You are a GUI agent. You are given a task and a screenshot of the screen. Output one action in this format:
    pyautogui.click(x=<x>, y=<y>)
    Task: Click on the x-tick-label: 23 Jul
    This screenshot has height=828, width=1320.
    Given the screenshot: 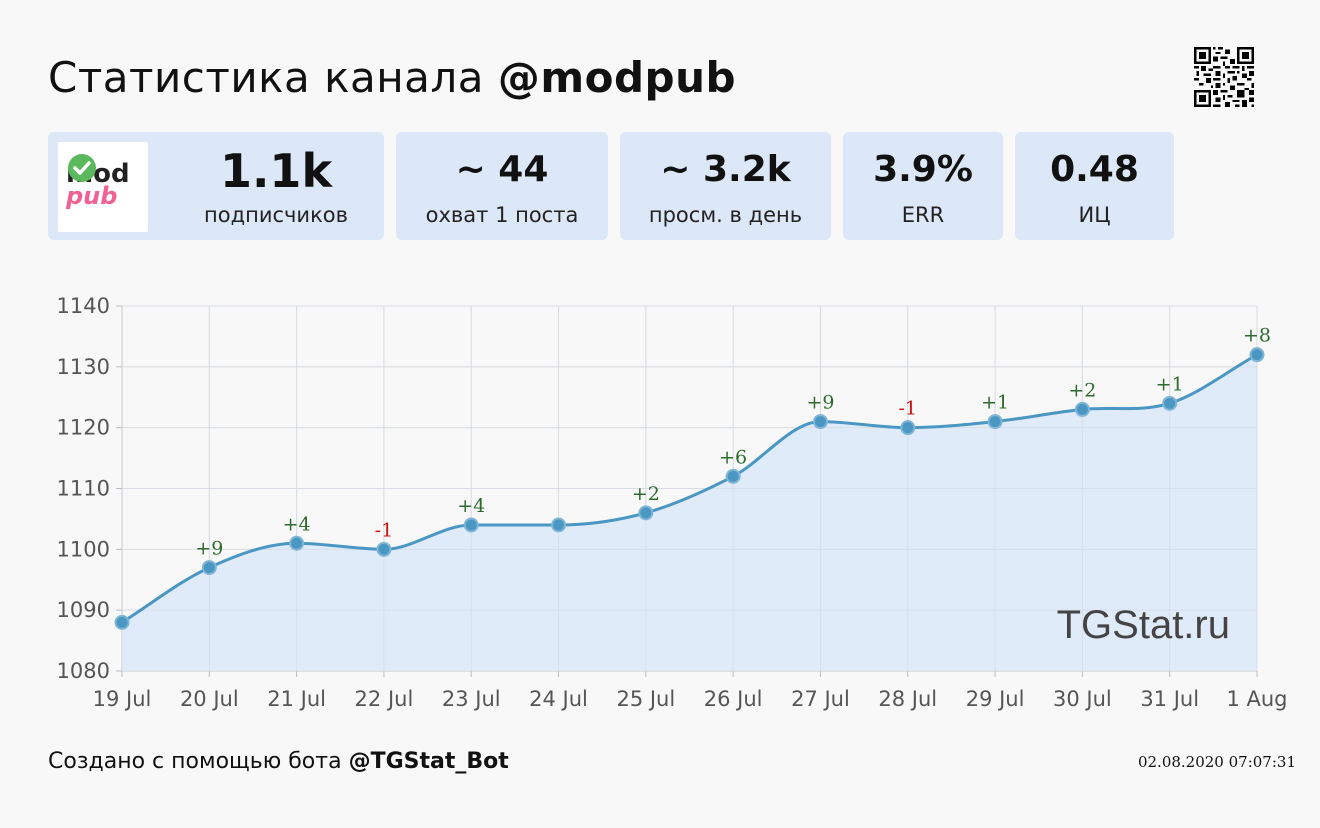 What is the action you would take?
    pyautogui.click(x=471, y=699)
    